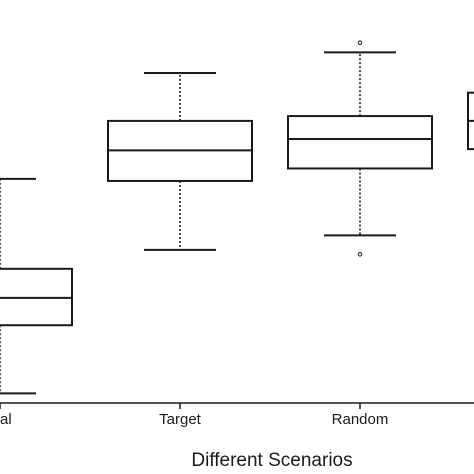 The width and height of the screenshot is (474, 474). Describe the element at coordinates (36, 286) in the screenshot. I see `box-group-original` at that location.